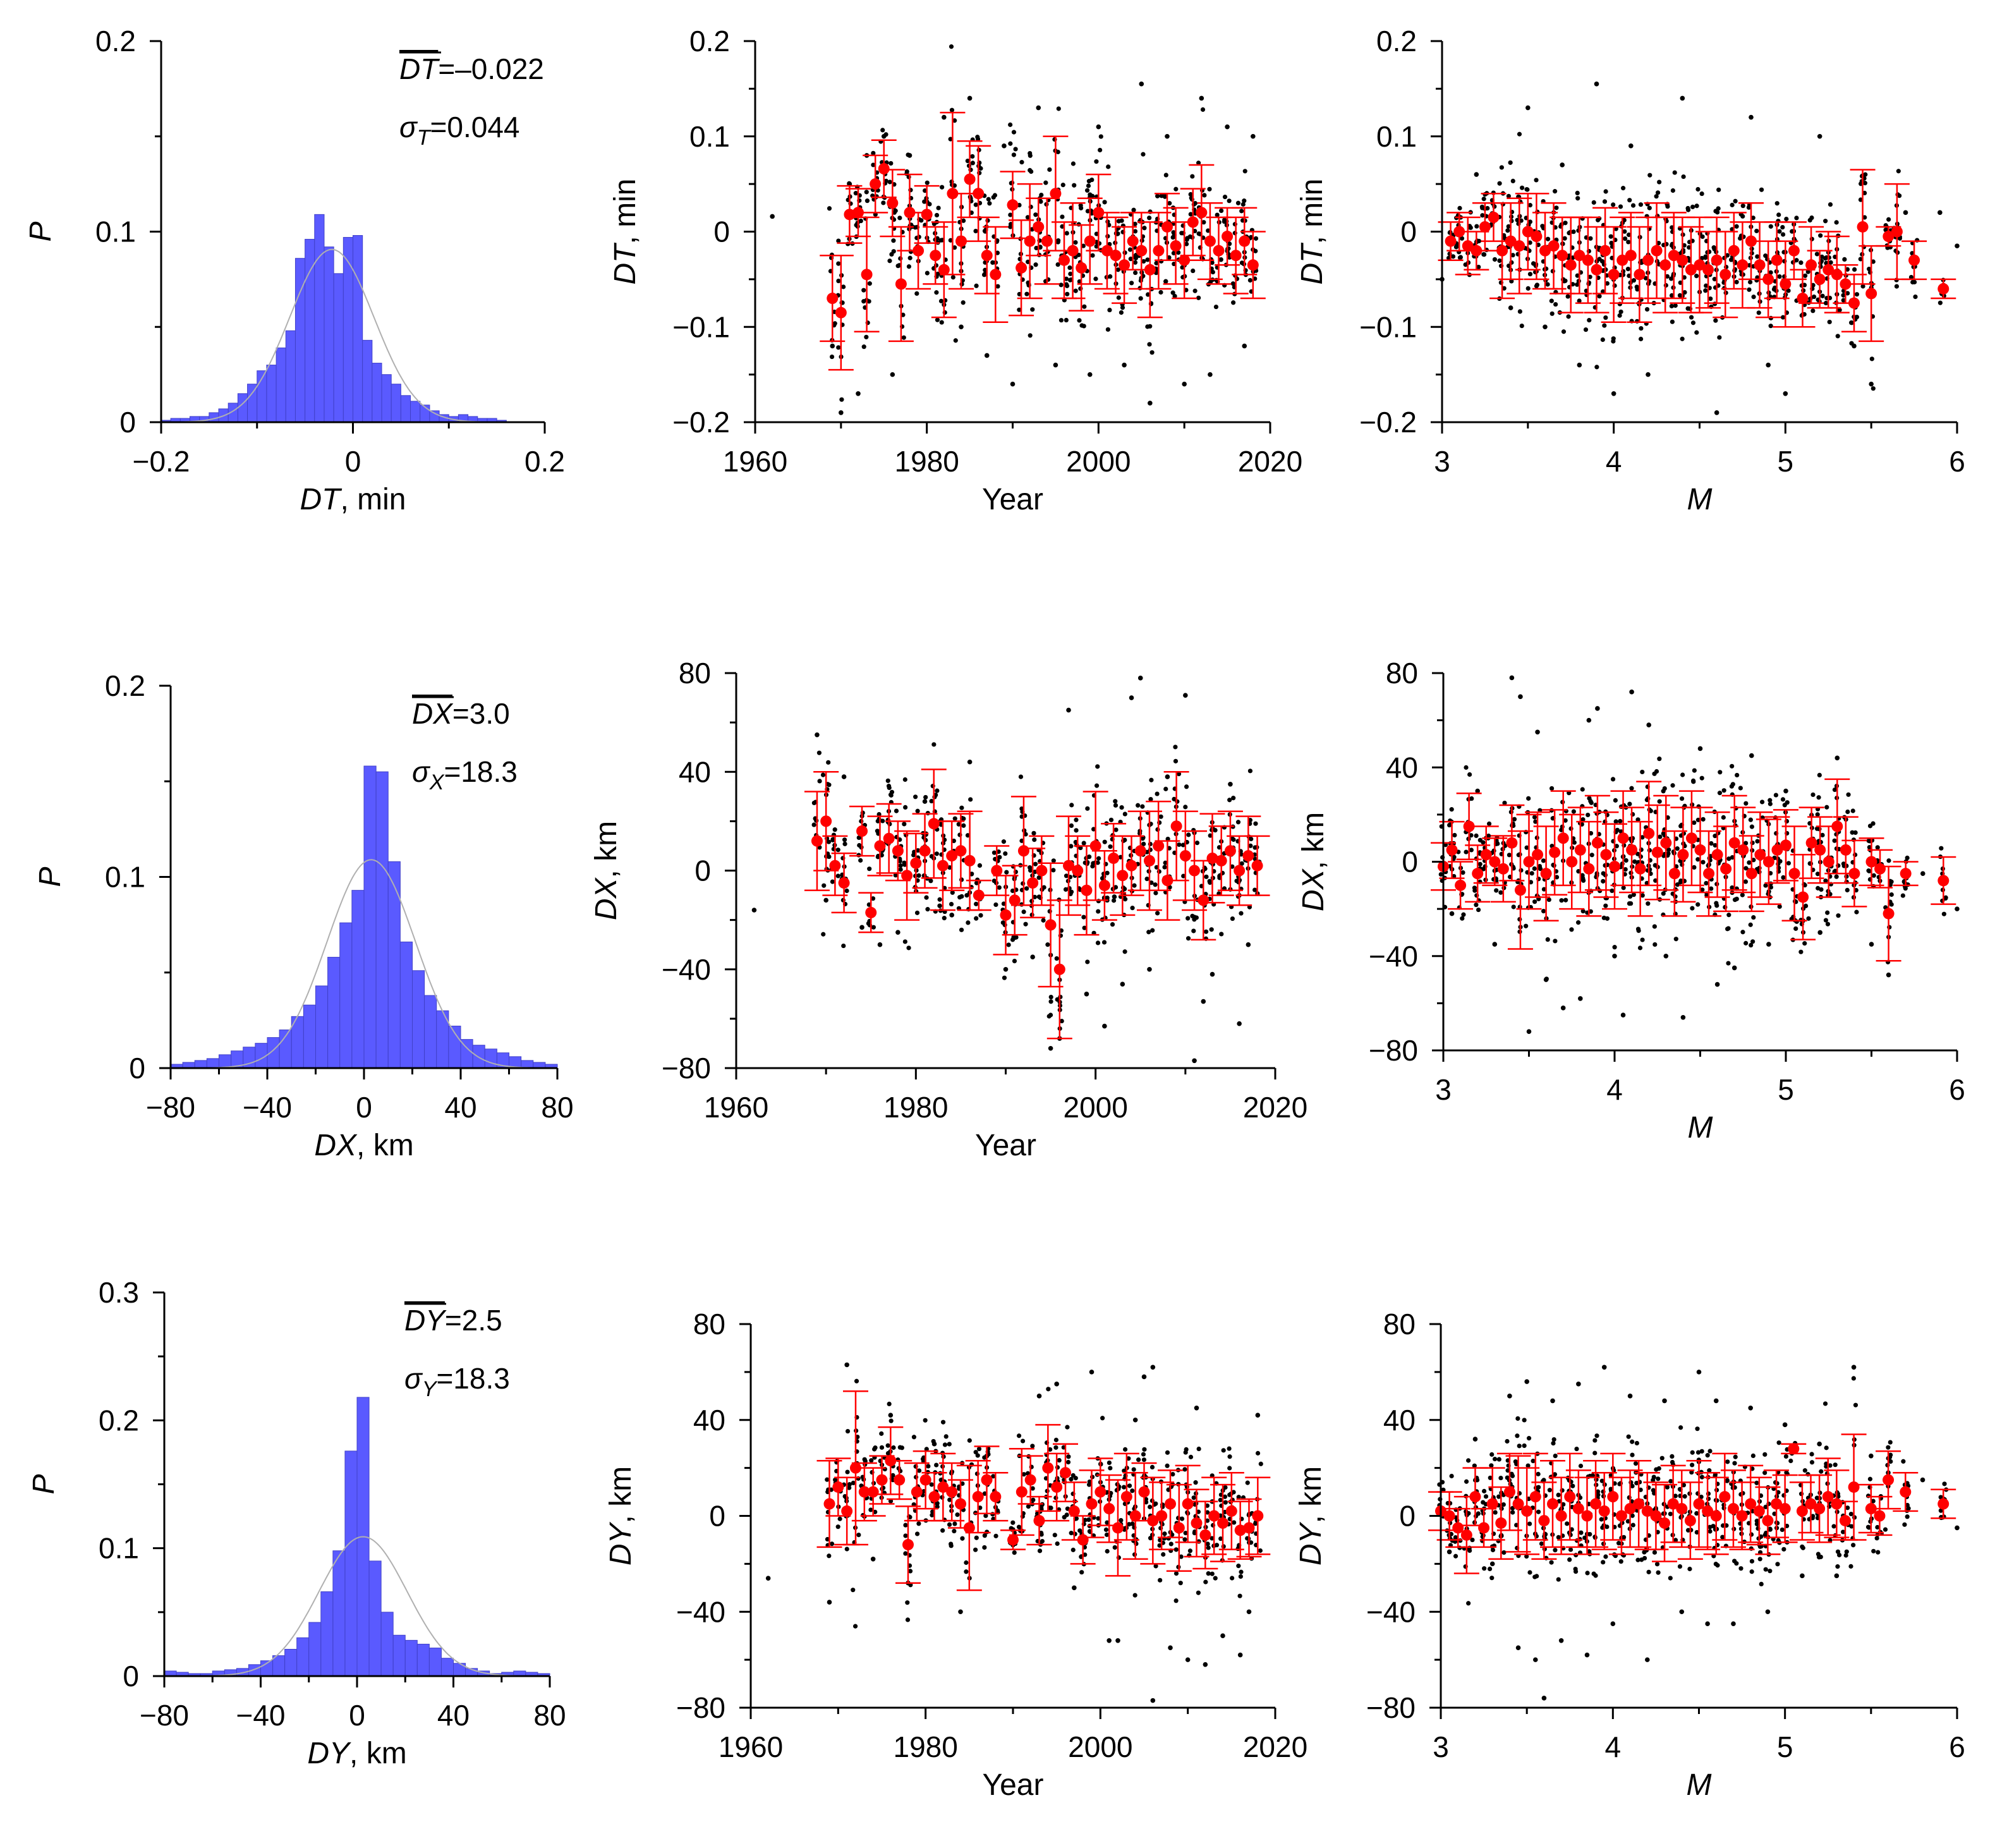  What do you see at coordinates (755, 461) in the screenshot?
I see `x-tick-label: 1960` at bounding box center [755, 461].